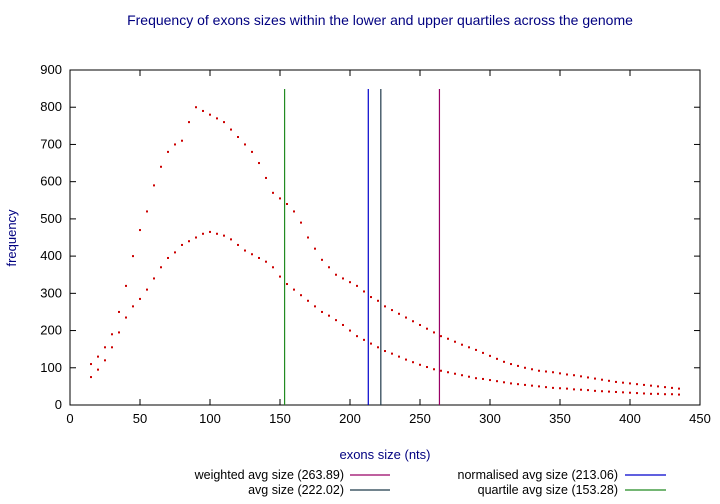  I want to click on legend-label: quartile avg size (153.28), so click(548, 490).